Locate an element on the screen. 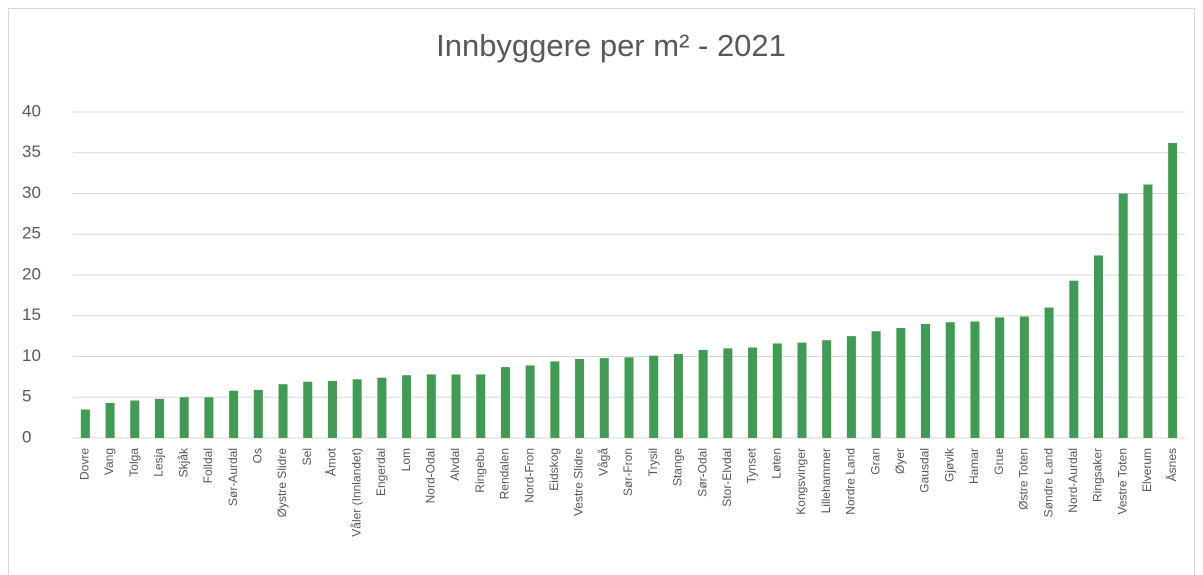 The height and width of the screenshot is (575, 1203). x-tick-label: Sør-Aurdal is located at coordinates (233, 477).